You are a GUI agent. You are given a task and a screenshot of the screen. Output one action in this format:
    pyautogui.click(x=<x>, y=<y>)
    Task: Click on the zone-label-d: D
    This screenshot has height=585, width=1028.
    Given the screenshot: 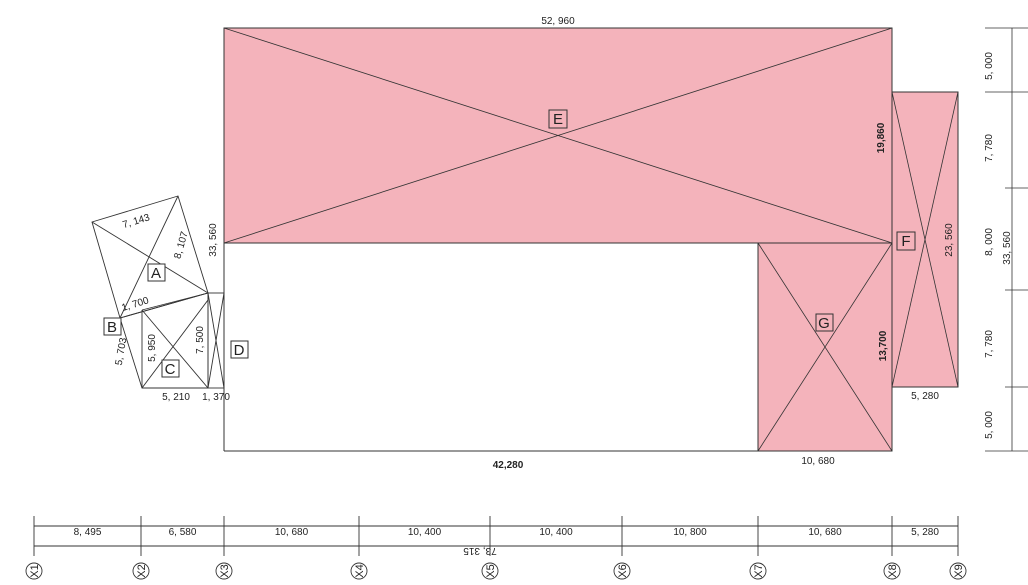 What is the action you would take?
    pyautogui.click(x=239, y=349)
    